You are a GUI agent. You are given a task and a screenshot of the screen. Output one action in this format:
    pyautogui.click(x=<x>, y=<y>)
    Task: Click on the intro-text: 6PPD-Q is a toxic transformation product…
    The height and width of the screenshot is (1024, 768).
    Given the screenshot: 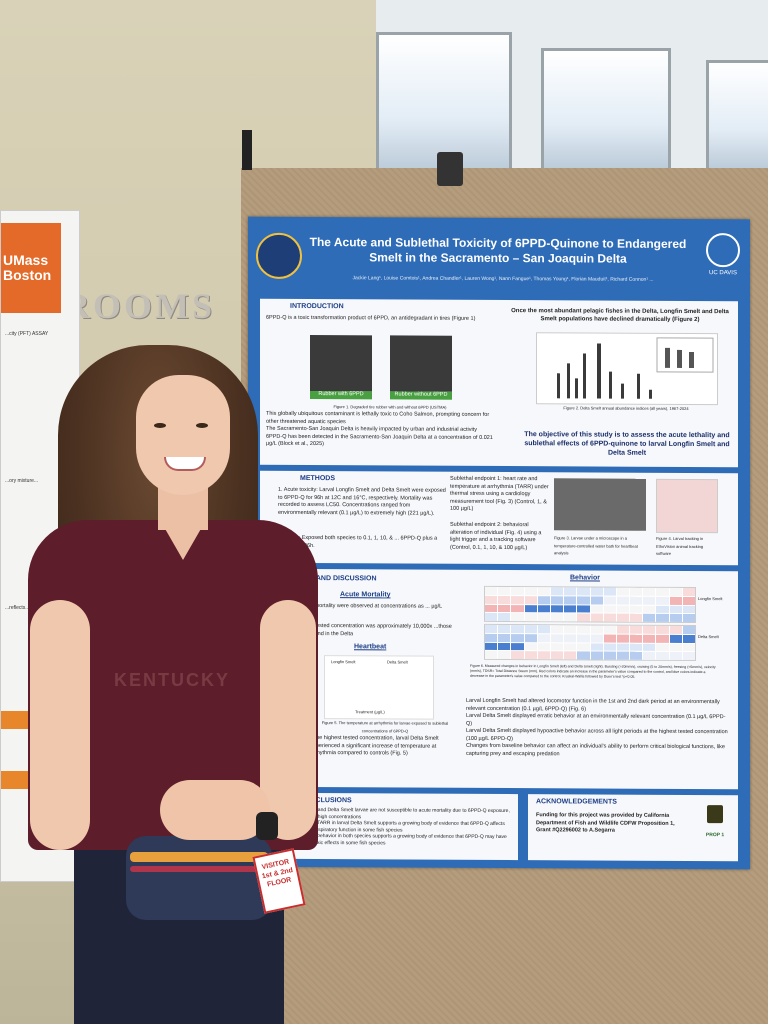 What is the action you would take?
    pyautogui.click(x=371, y=318)
    